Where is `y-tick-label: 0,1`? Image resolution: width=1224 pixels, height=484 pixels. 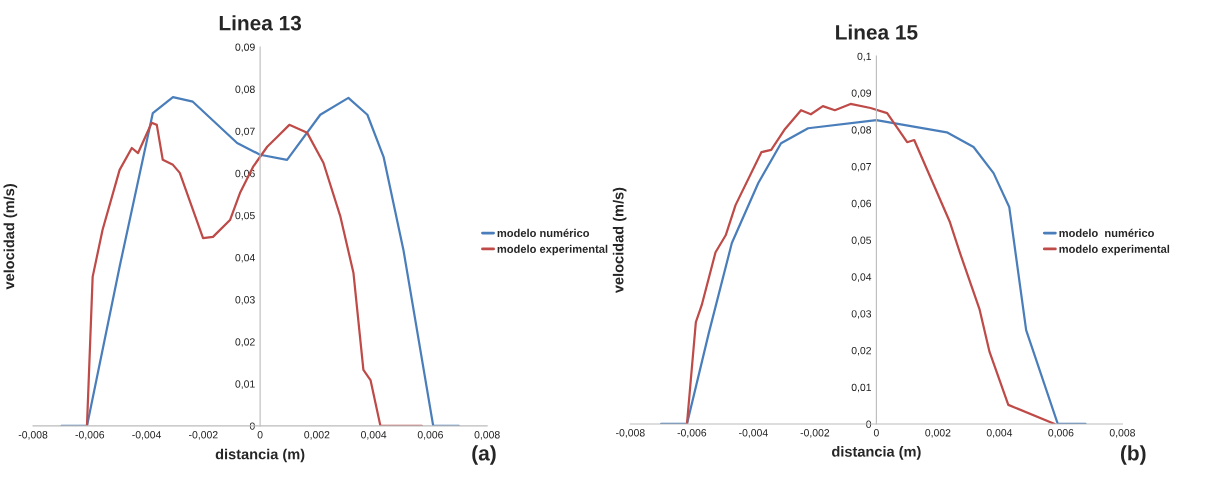
y-tick-label: 0,1 is located at coordinates (864, 57).